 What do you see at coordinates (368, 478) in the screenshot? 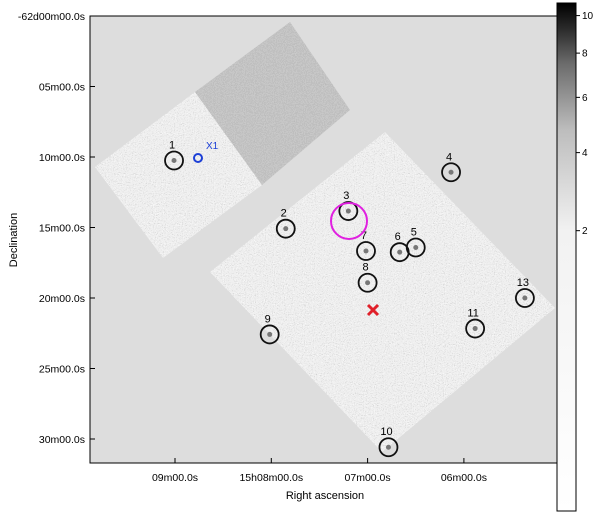
I see `ra-tick-label: 07m00.0s` at bounding box center [368, 478].